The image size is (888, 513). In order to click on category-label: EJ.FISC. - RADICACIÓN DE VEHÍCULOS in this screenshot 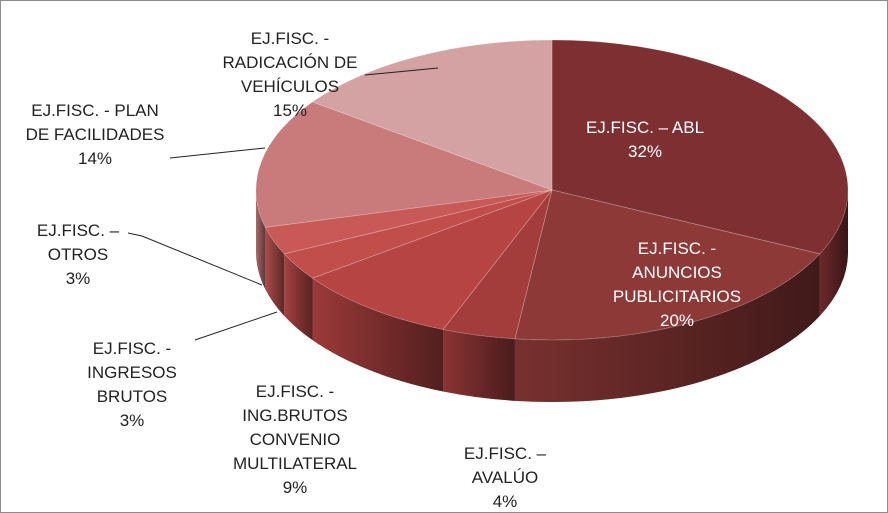, I will do `click(290, 62)`.